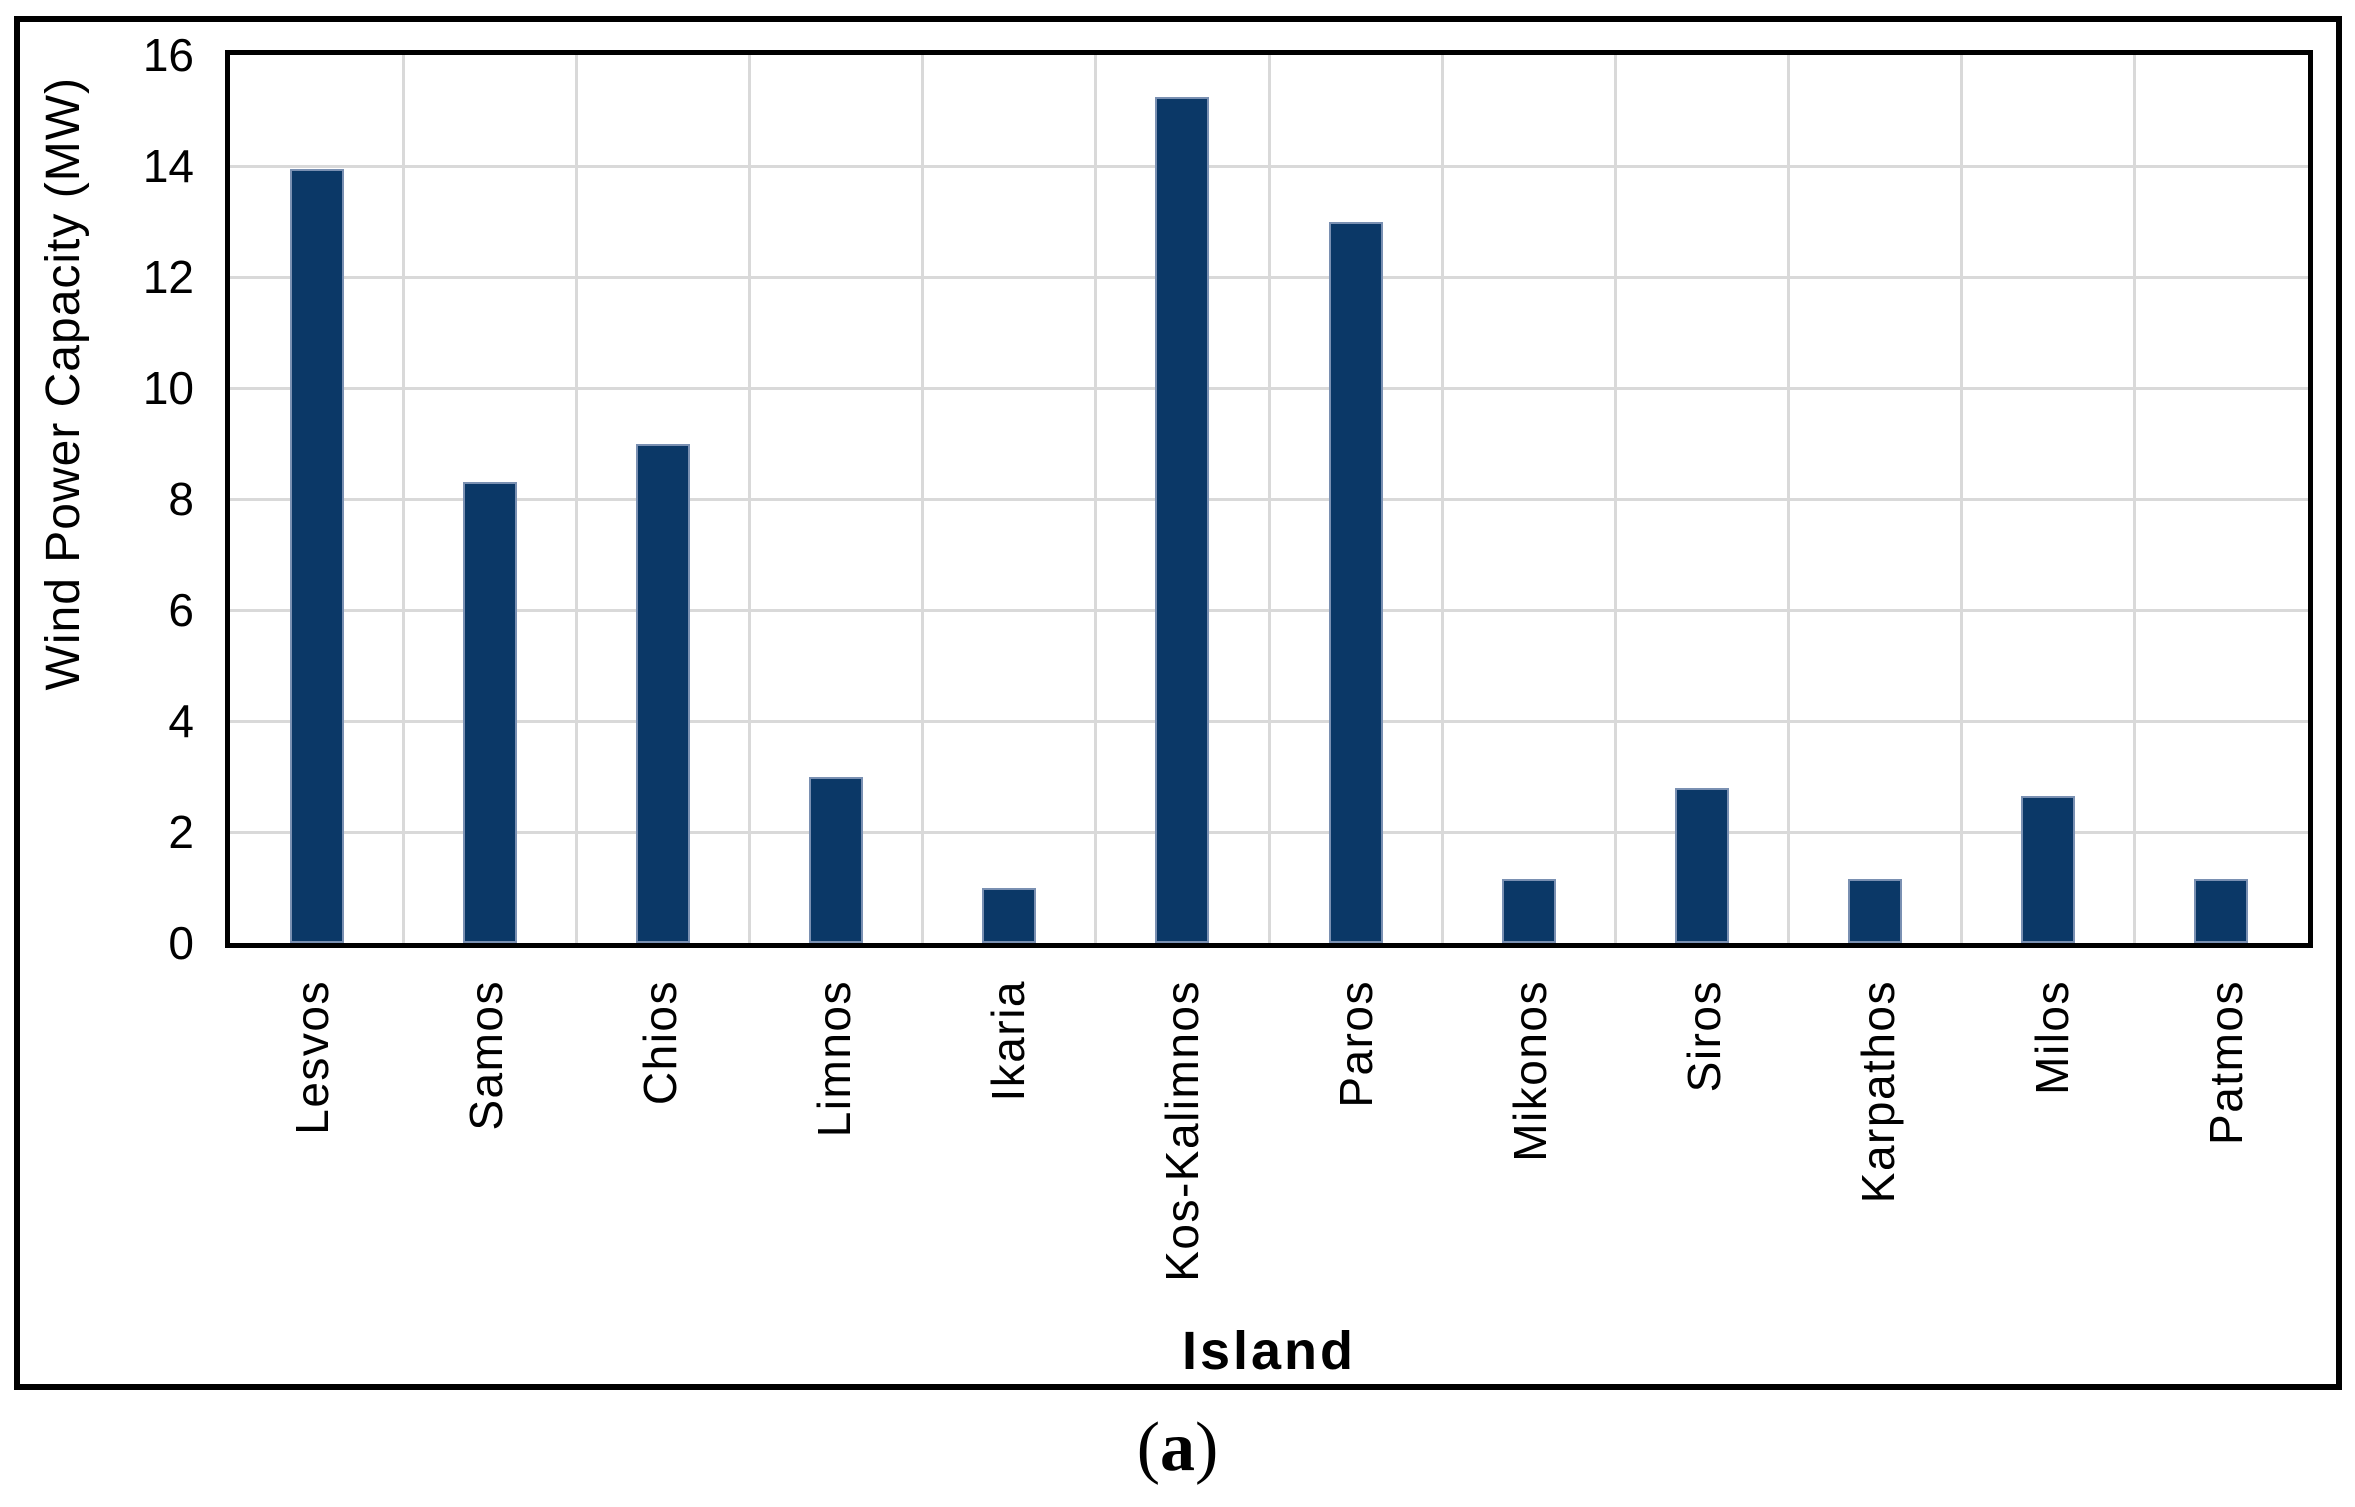  Describe the element at coordinates (834, 1059) in the screenshot. I see `x-tick-label: Limnos` at that location.